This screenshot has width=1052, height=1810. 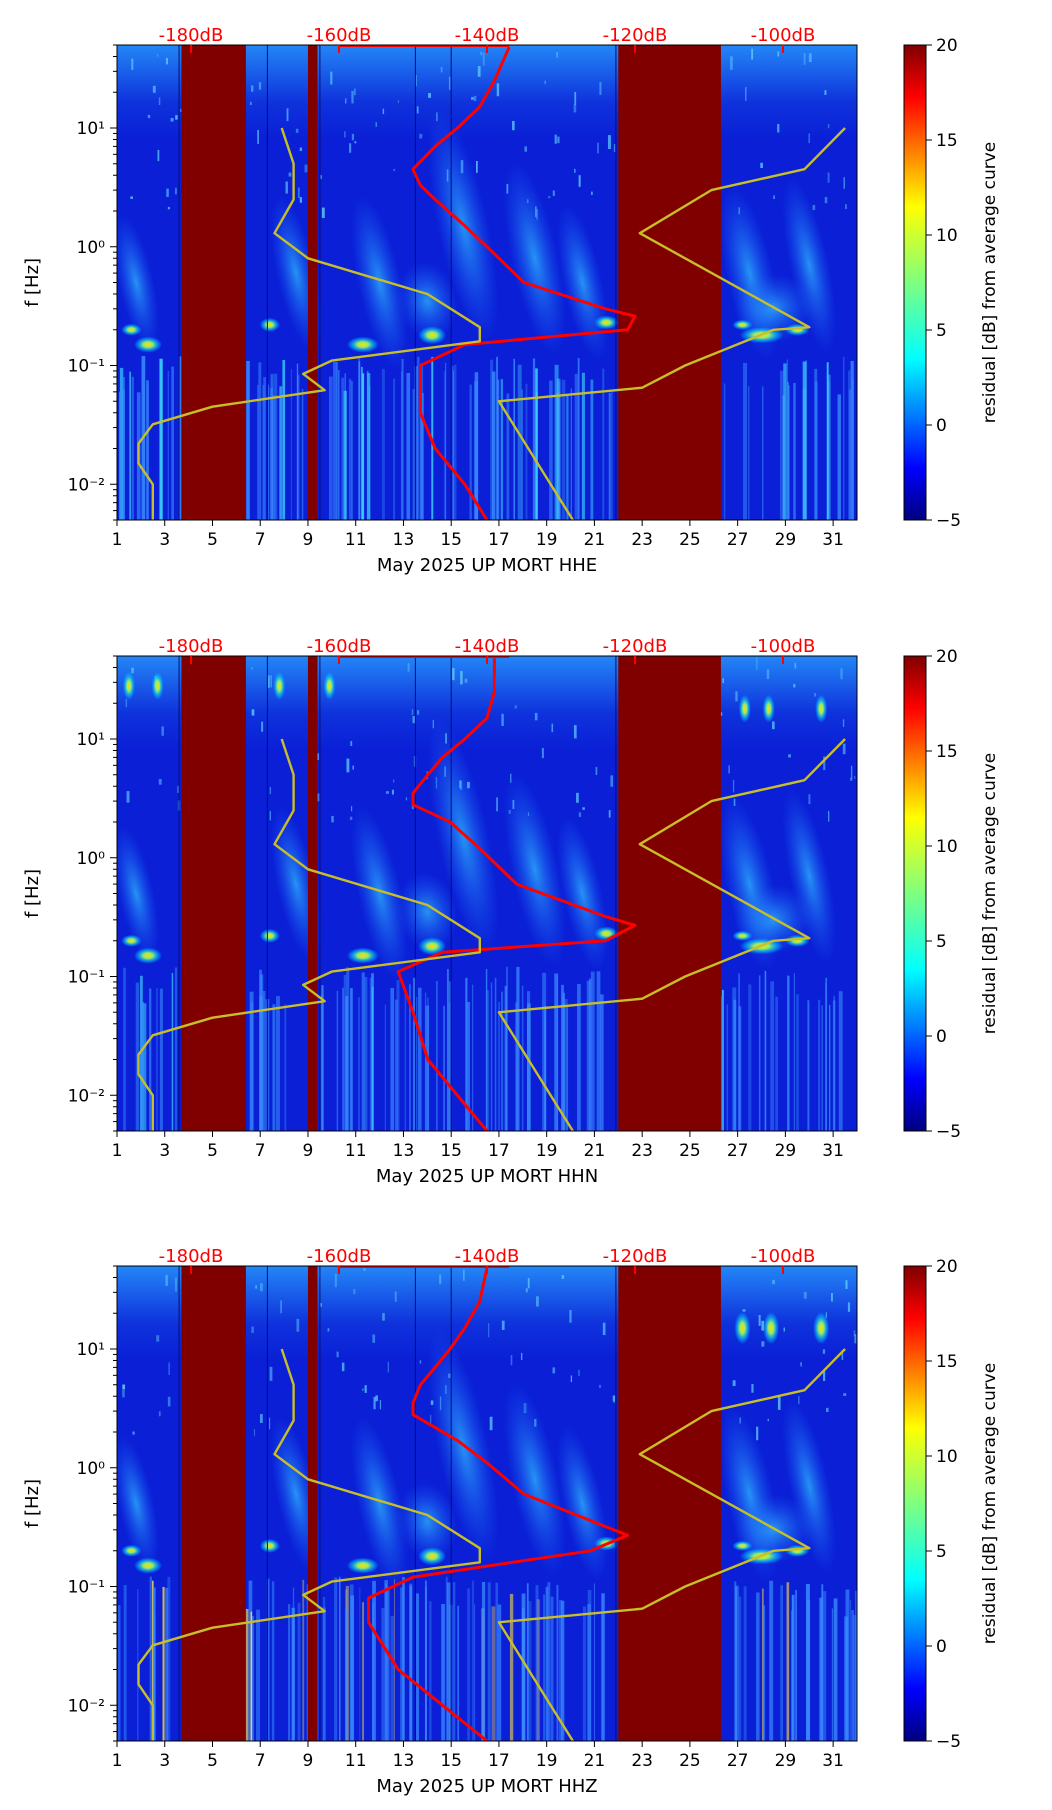 I want to click on y-tick-label: 10⁻², so click(x=86, y=485).